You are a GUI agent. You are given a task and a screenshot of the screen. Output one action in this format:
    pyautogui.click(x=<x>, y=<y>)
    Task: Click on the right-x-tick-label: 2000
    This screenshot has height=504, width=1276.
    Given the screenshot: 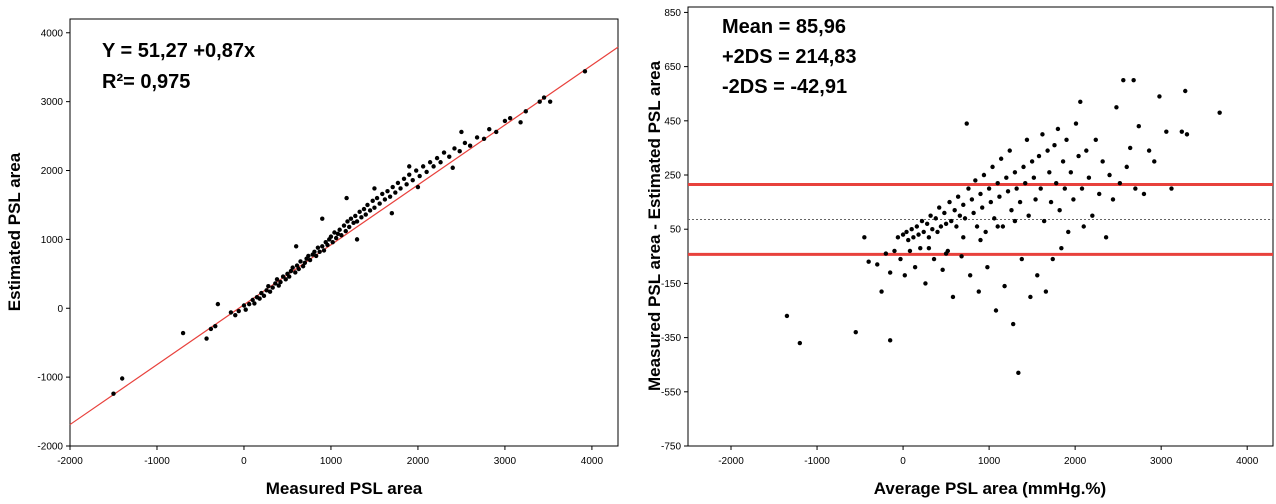 What is the action you would take?
    pyautogui.click(x=1075, y=461)
    